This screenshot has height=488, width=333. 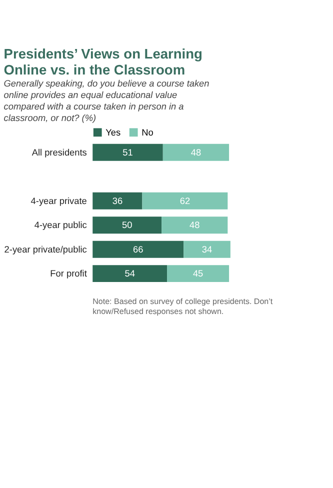 I want to click on data-label: 34, so click(x=207, y=249).